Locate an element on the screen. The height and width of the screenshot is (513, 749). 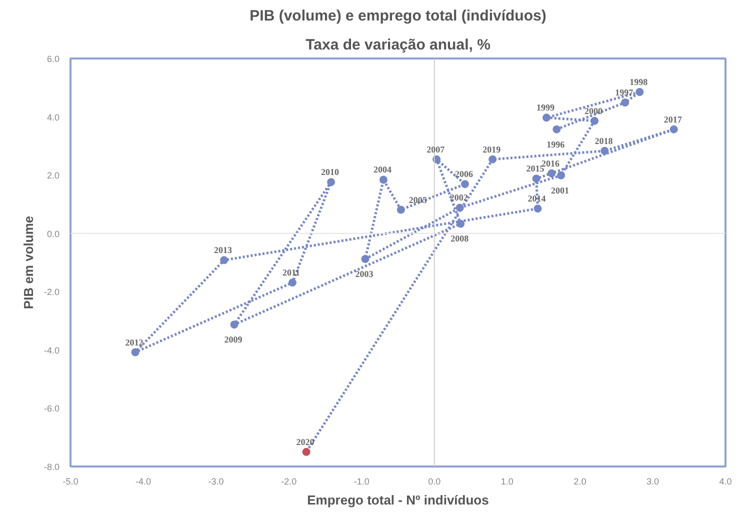
annotation: 2020 is located at coordinates (305, 441).